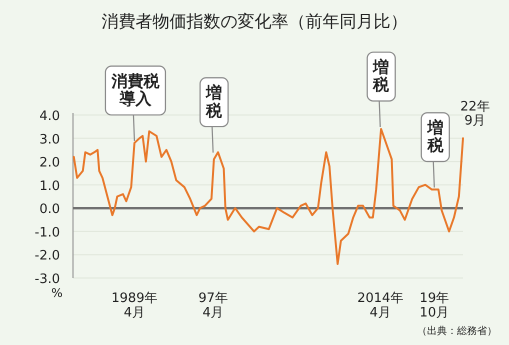  I want to click on x-tick-label: 1989年4月, so click(134, 305).